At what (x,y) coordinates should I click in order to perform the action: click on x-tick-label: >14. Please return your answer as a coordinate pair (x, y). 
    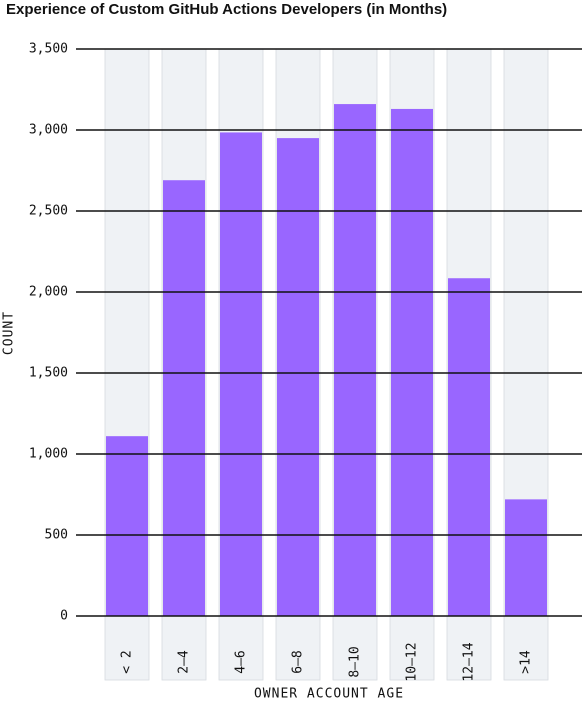
    Looking at the image, I should click on (526, 662).